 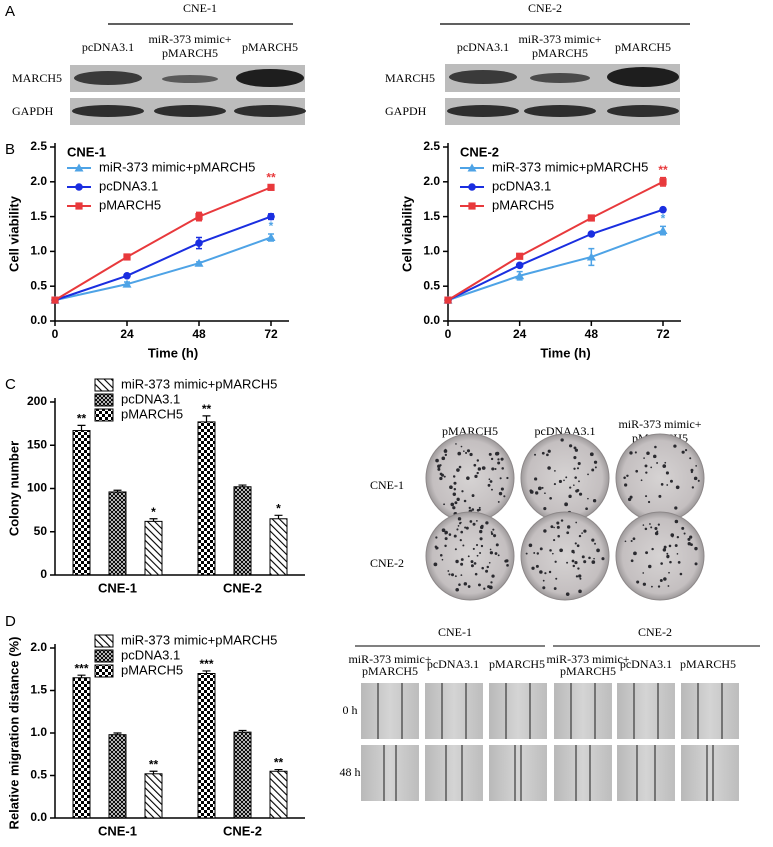 I want to click on migration-lane-label: miR-373 mimic+, so click(x=587, y=659).